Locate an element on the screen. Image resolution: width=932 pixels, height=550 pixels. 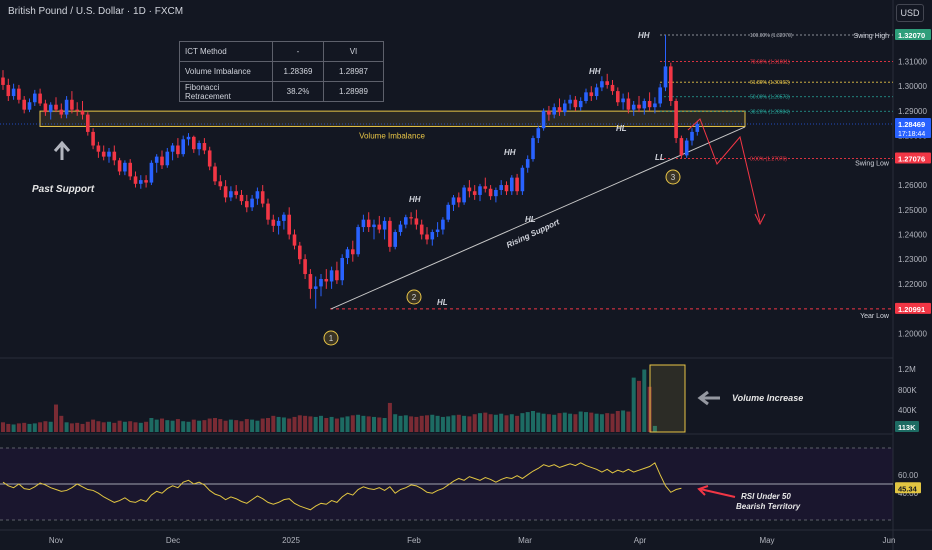
price-tag-label: 1.32070 is located at coordinates (911, 35).